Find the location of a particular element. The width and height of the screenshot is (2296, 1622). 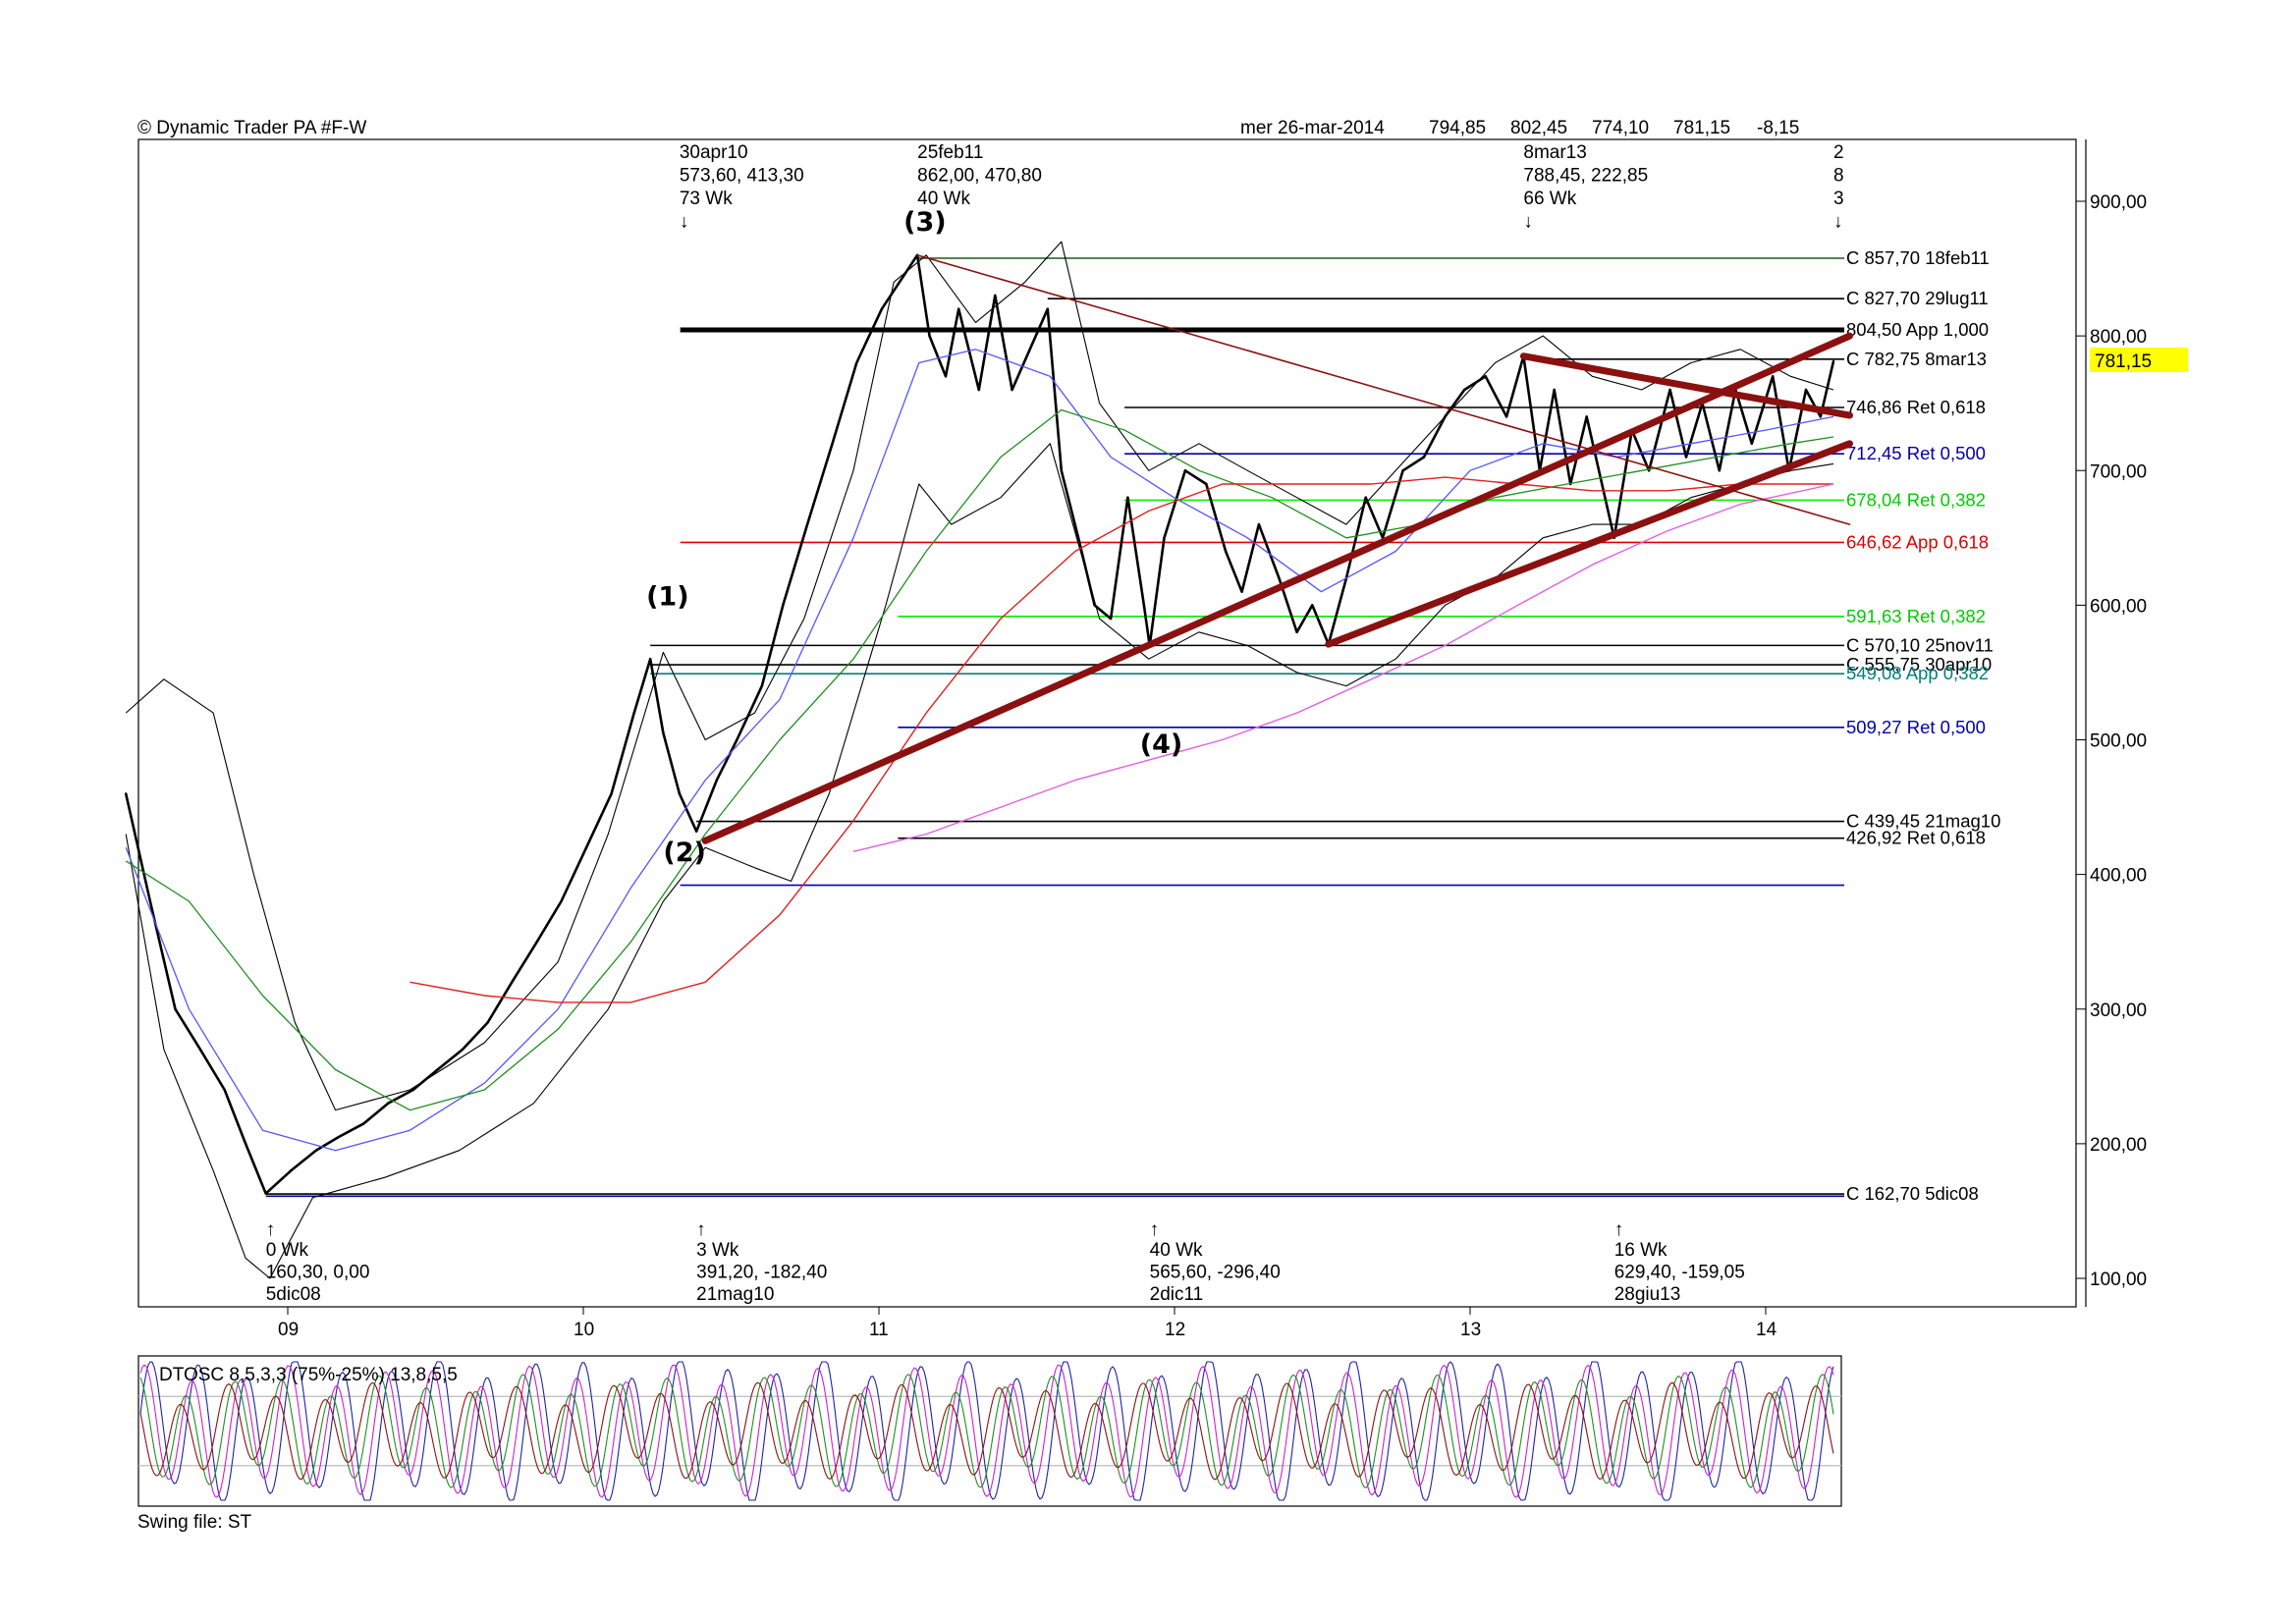

wave-label: (1) is located at coordinates (667, 596).